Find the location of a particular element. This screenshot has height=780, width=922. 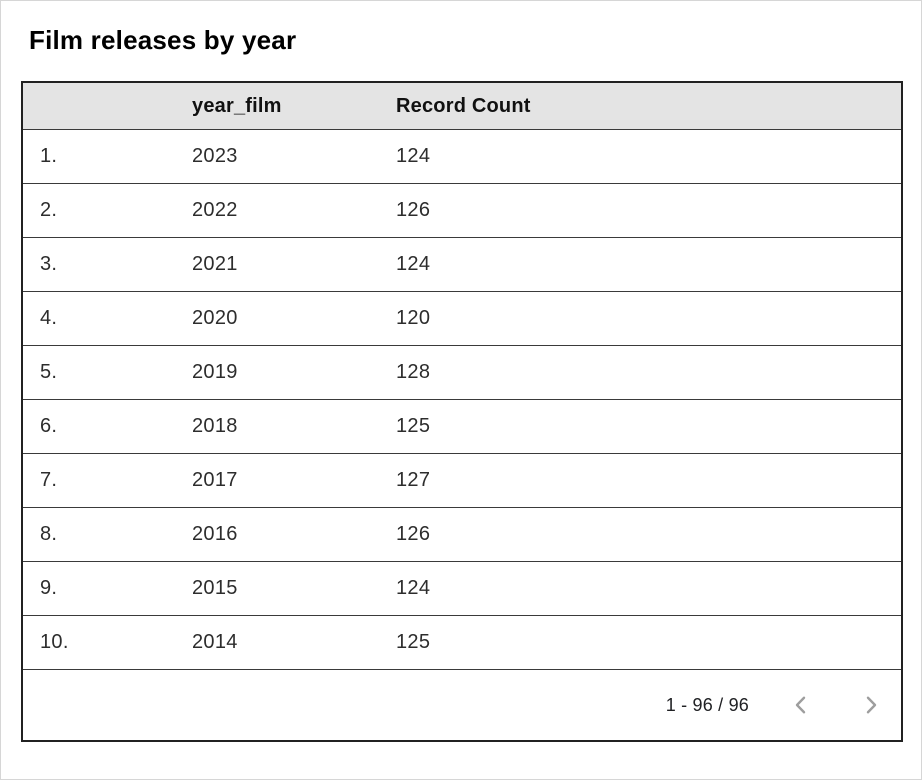

chart-title: Film releases by year is located at coordinates (163, 40).